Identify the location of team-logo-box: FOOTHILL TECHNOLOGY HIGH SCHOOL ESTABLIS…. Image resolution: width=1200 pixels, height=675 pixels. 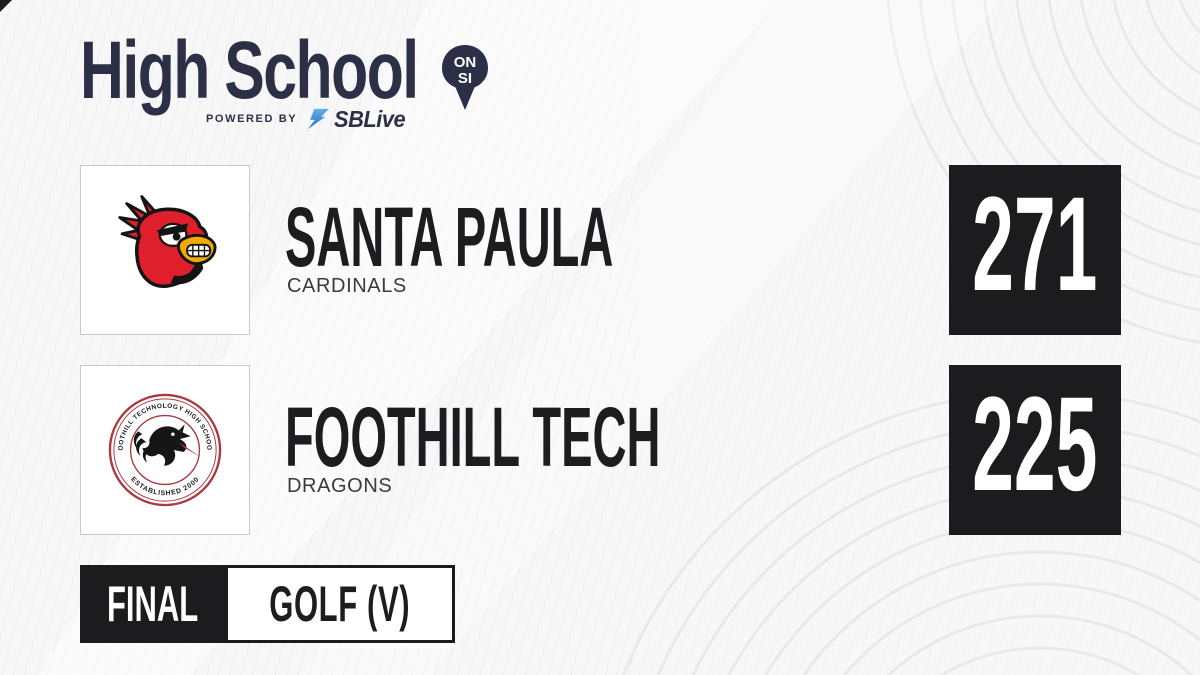
(165, 450).